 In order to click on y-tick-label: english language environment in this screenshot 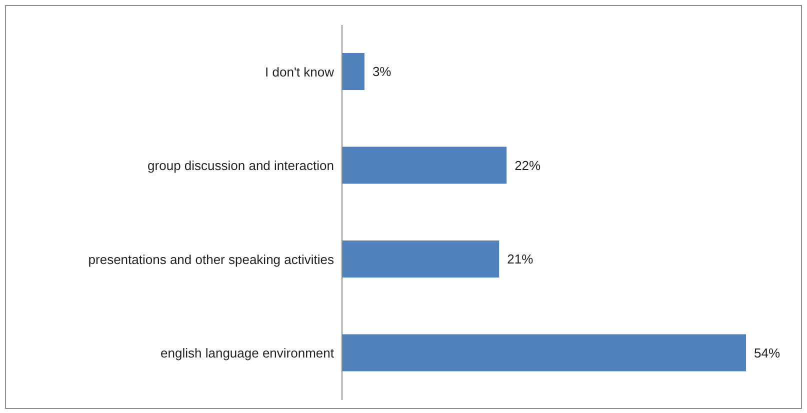, I will do `click(247, 353)`.